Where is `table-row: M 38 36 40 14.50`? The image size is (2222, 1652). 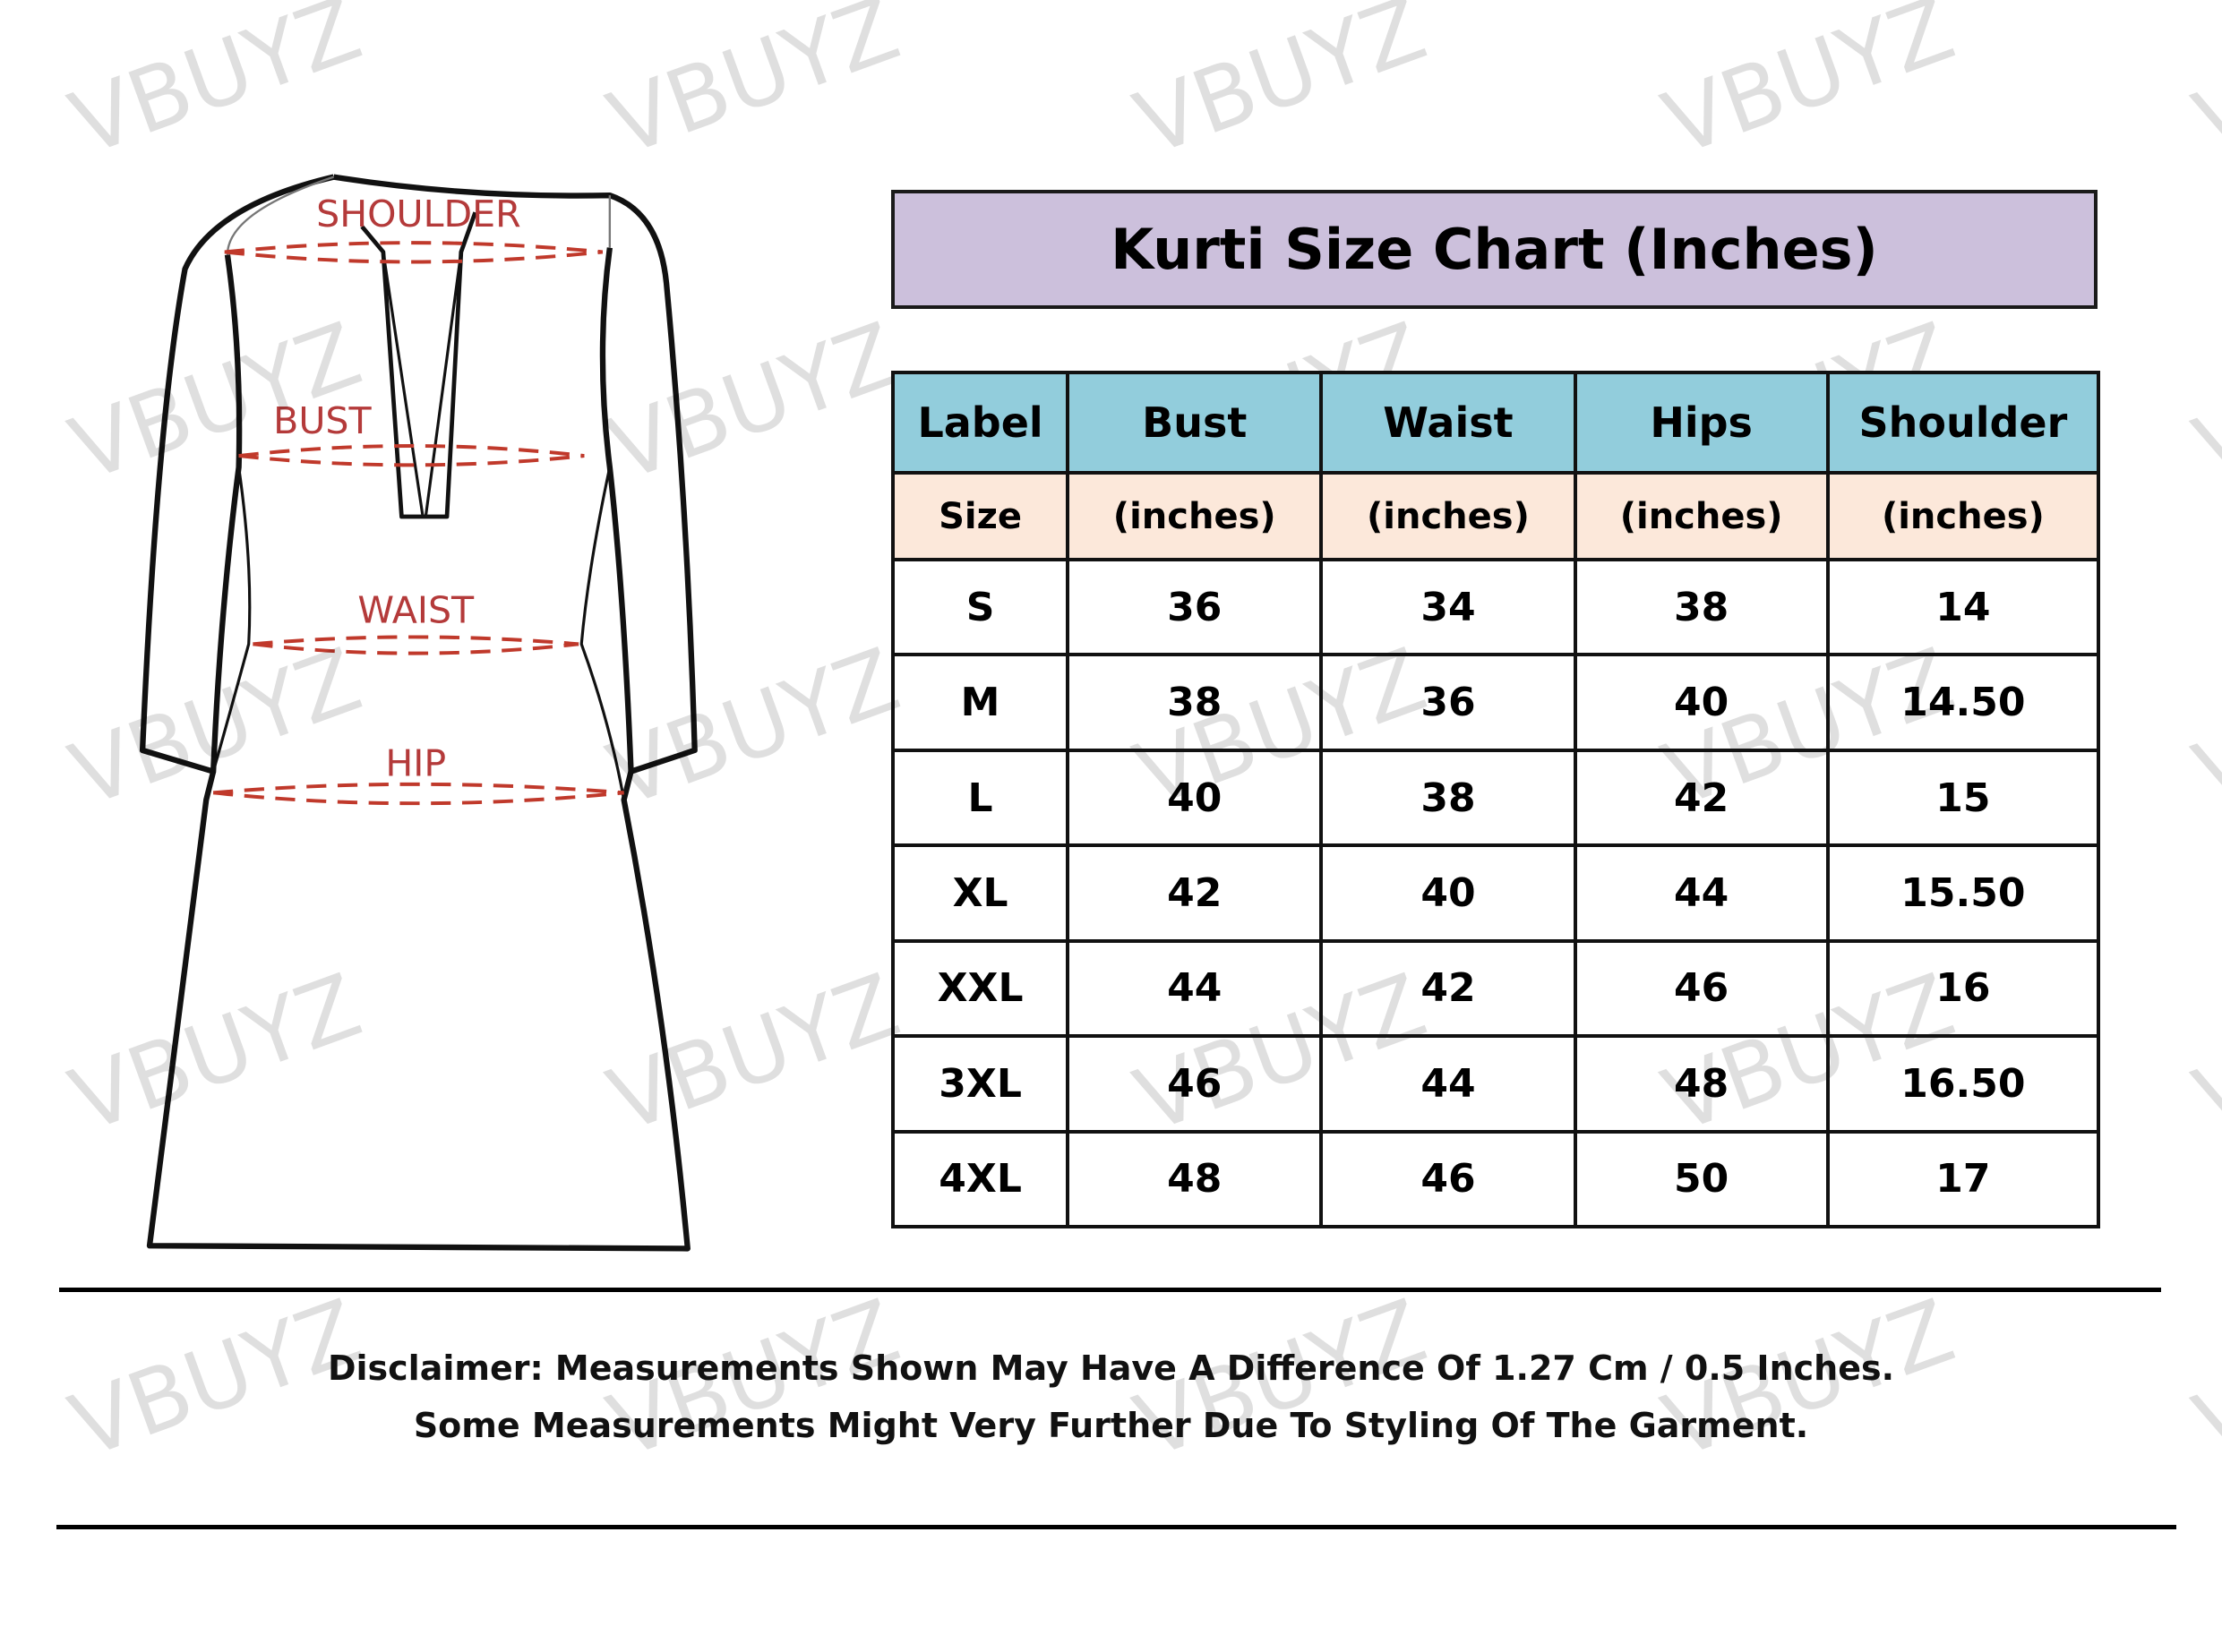
table-row: M 38 36 40 14.50 is located at coordinates (1495, 702).